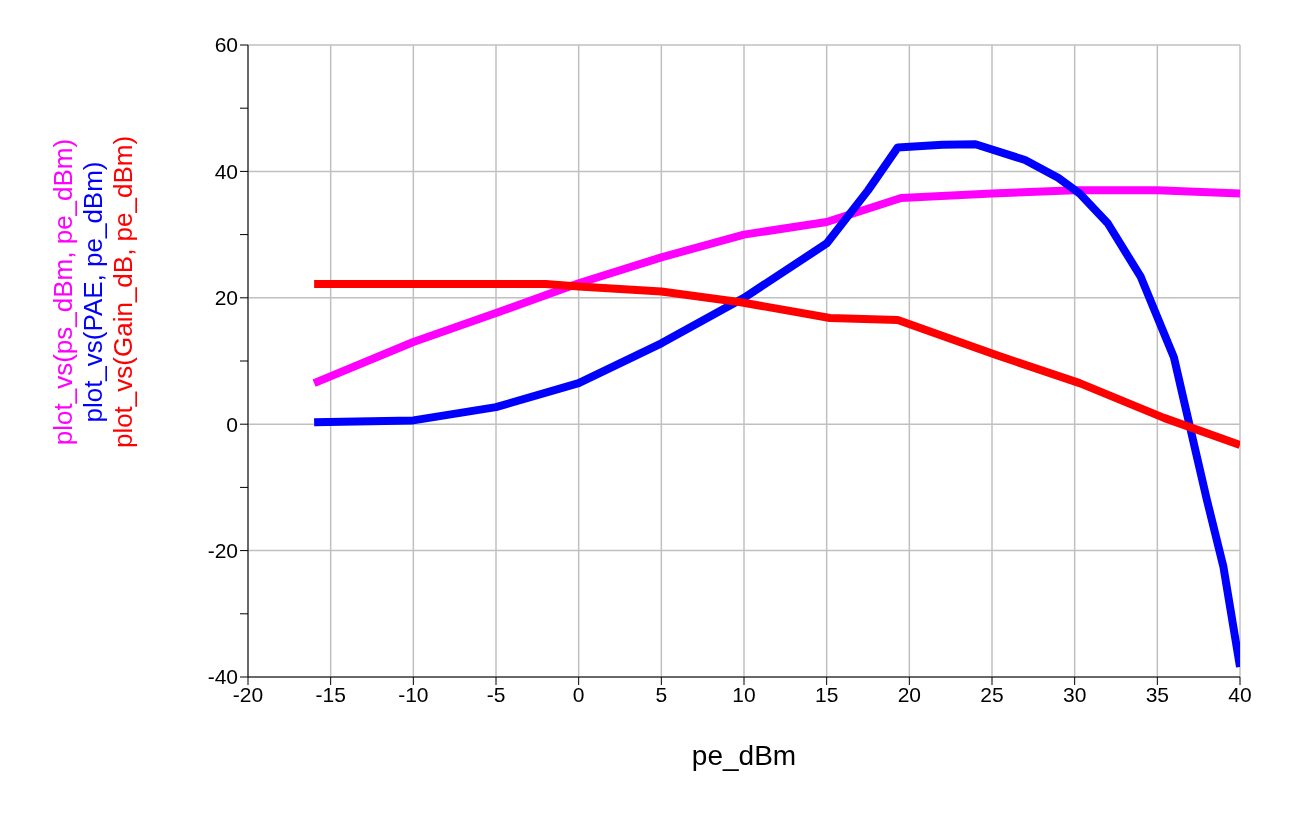  I want to click on x-tick-label: -15, so click(330, 694).